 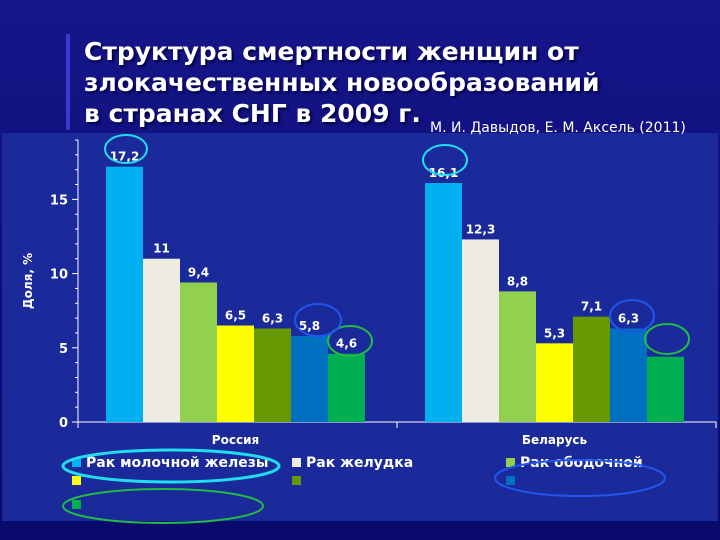 What do you see at coordinates (198, 272) in the screenshot?
I see `bar-value-label: 9,4` at bounding box center [198, 272].